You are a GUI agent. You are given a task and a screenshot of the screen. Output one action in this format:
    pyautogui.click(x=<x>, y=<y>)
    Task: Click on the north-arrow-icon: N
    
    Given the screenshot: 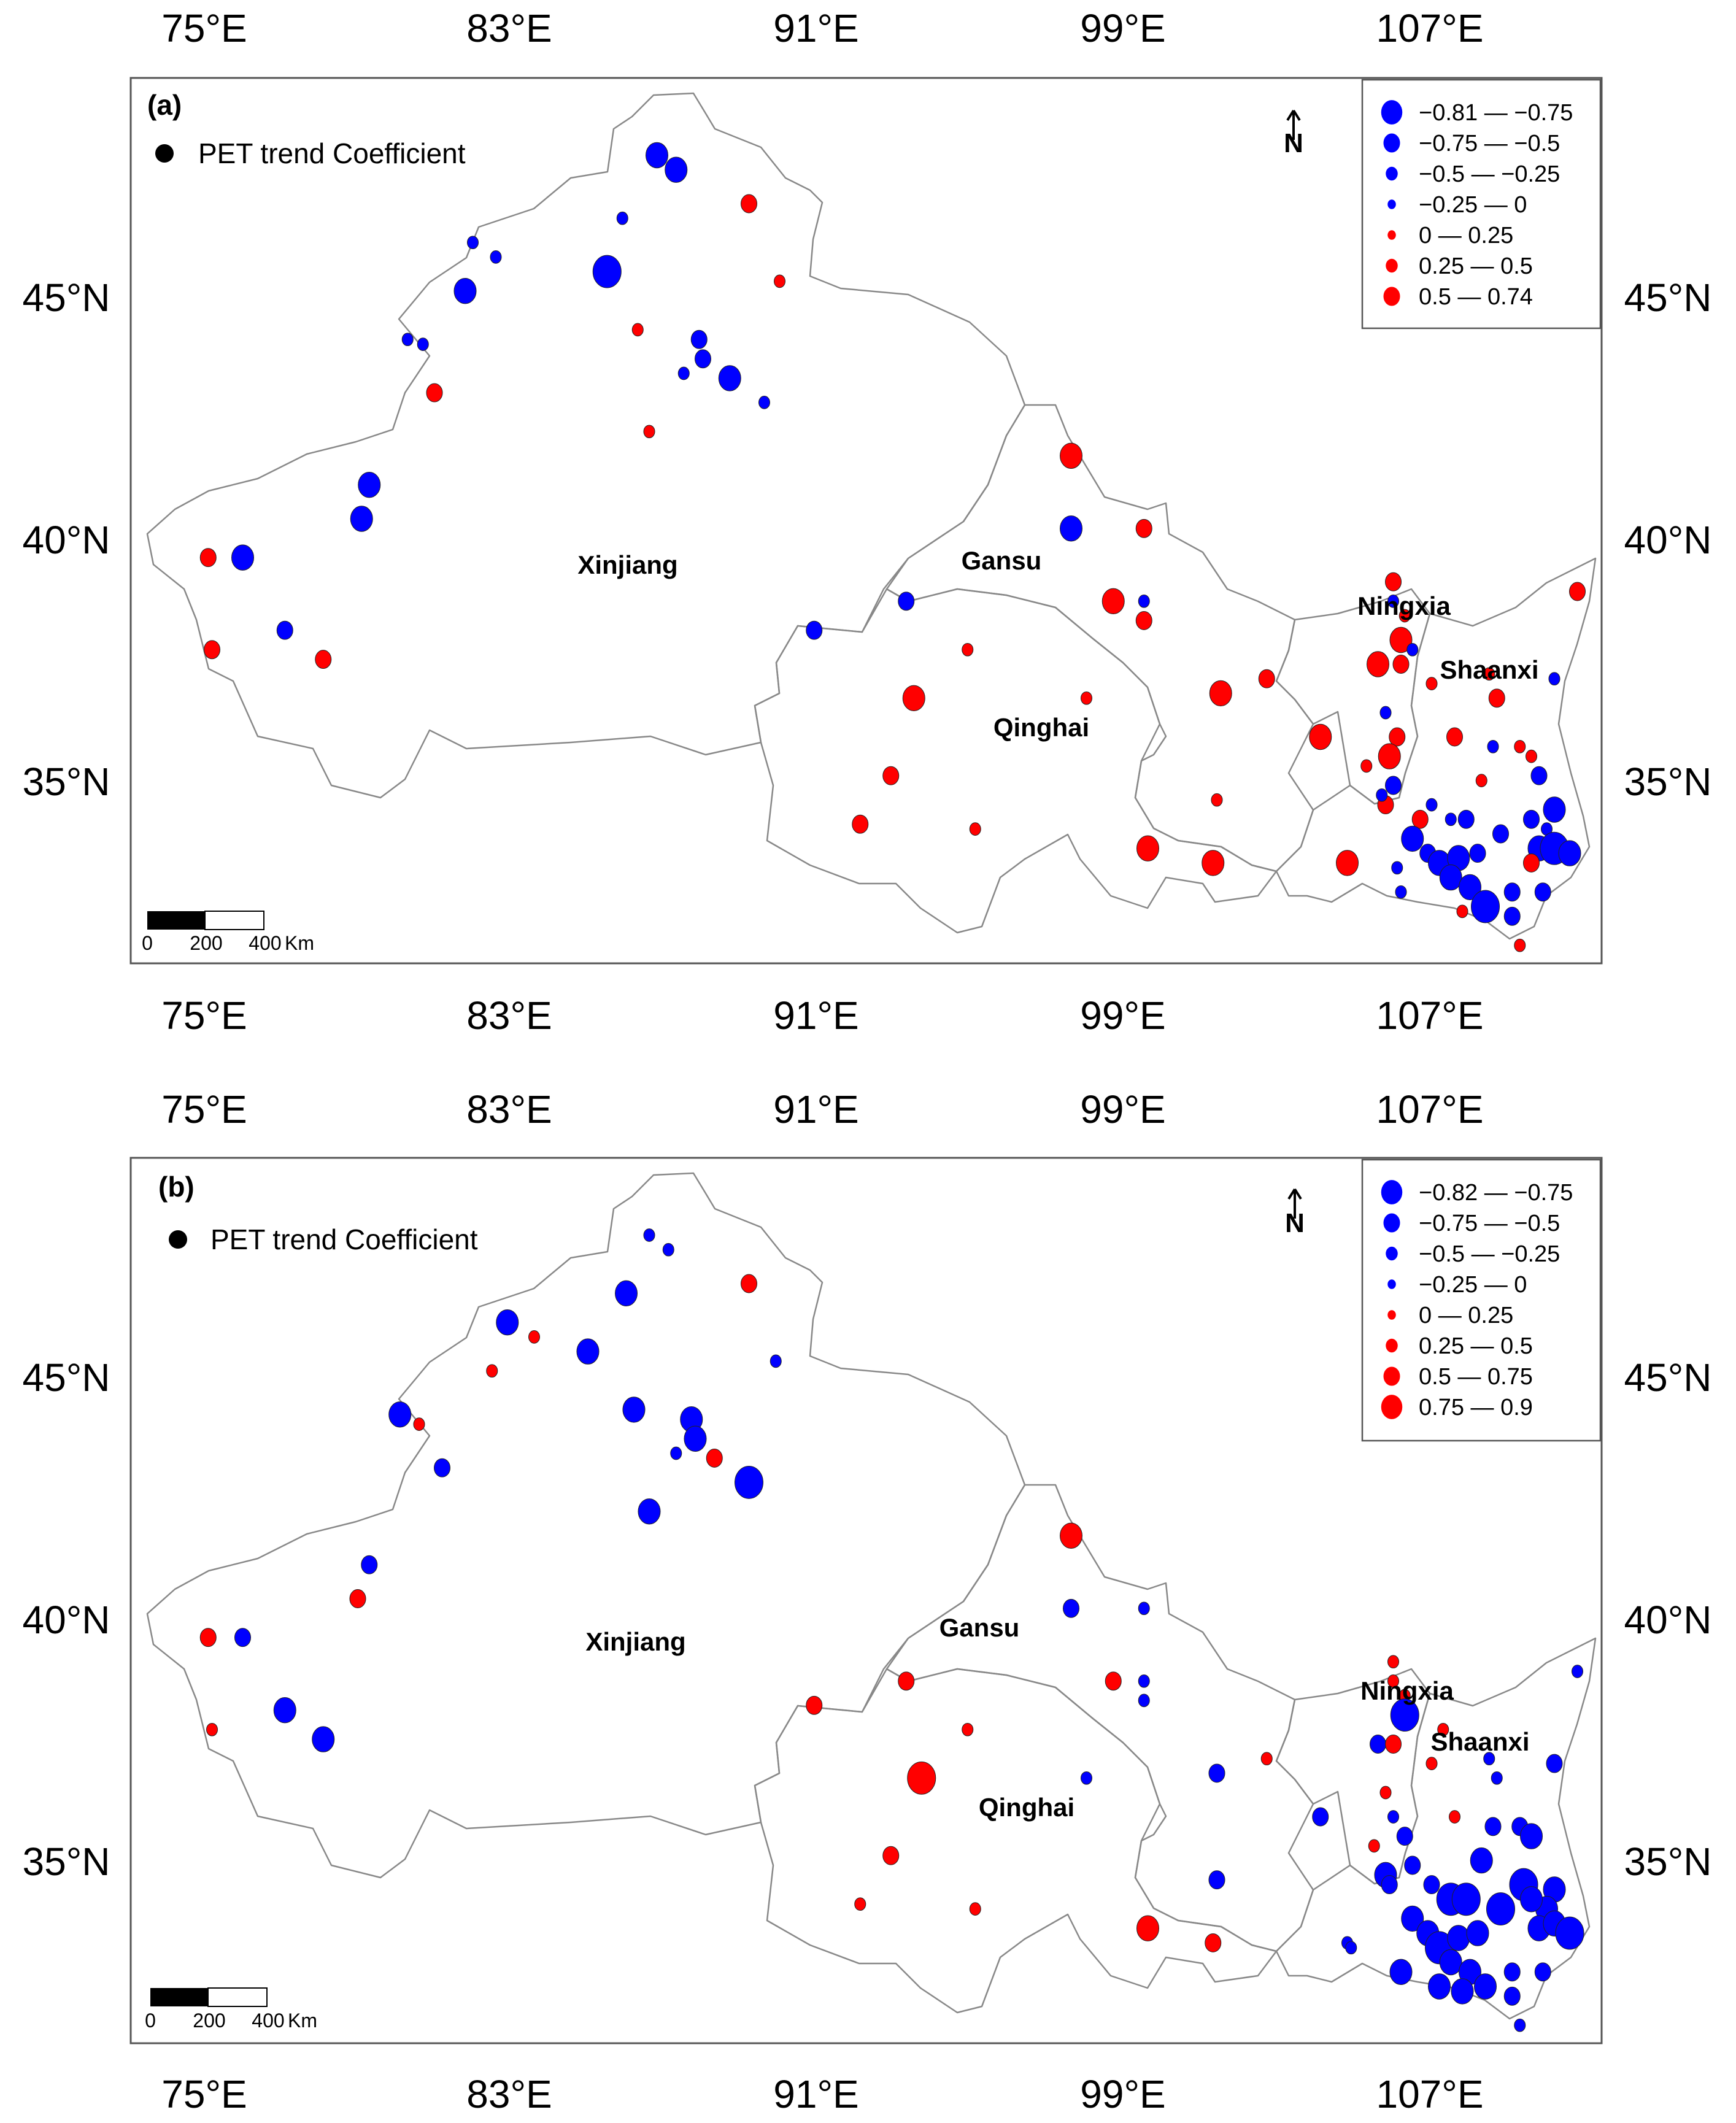 What is the action you would take?
    pyautogui.click(x=1293, y=133)
    